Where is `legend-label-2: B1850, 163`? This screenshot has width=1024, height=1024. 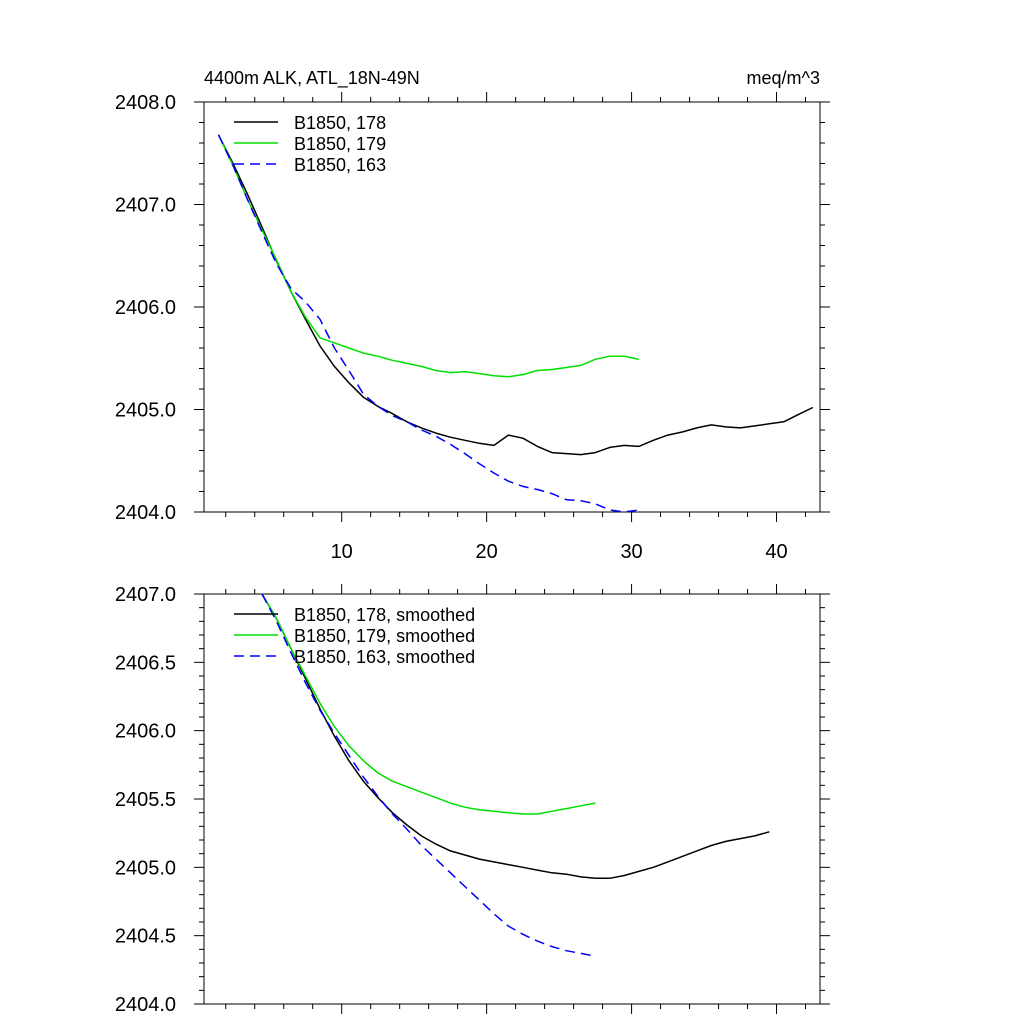
legend-label-2: B1850, 163 is located at coordinates (340, 165).